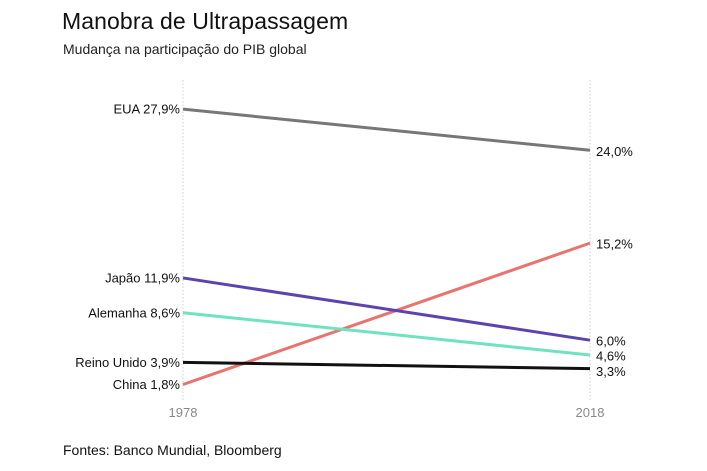 The image size is (707, 471). What do you see at coordinates (611, 371) in the screenshot?
I see `end-label-reino-unido: 3,3%` at bounding box center [611, 371].